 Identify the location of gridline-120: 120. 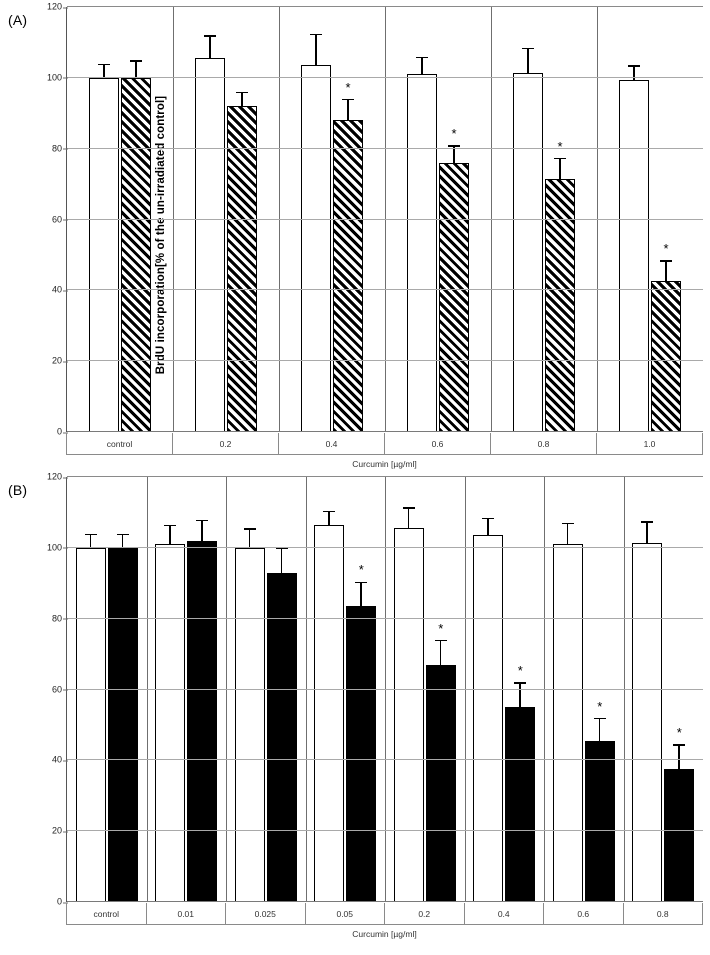
(375, 6).